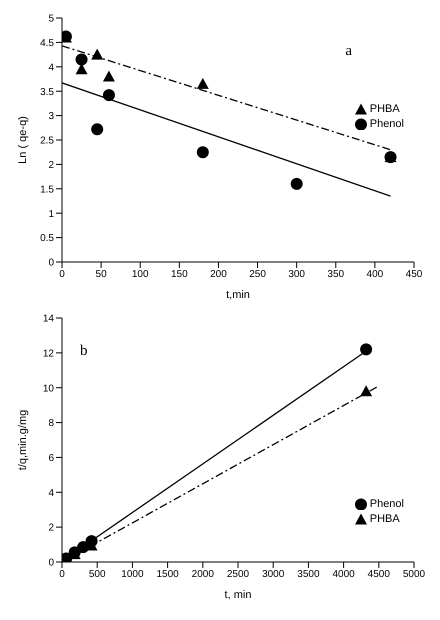 This screenshot has width=440, height=620. What do you see at coordinates (414, 274) in the screenshot?
I see `x-tick-label: 450` at bounding box center [414, 274].